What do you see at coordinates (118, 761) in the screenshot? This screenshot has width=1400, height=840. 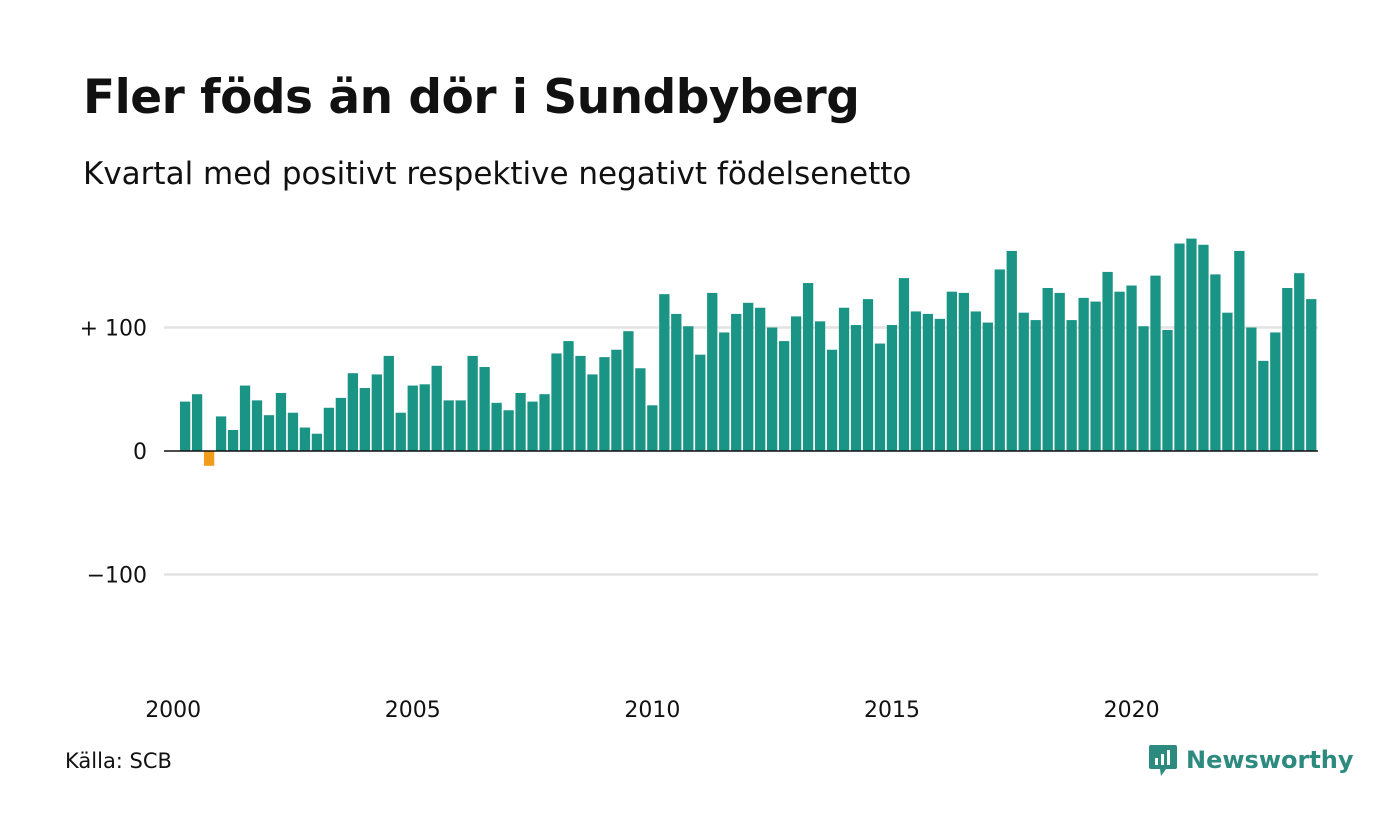 I see `source-note: Källa: SCB` at bounding box center [118, 761].